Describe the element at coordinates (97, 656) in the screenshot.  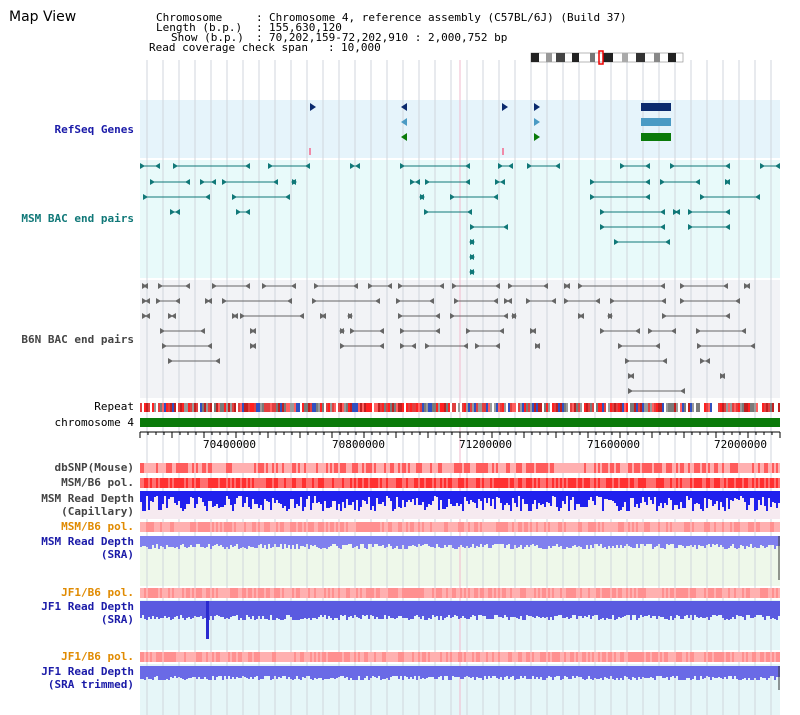
I see `track-label-jf1-b6-pol-2: JF1/B6 pol.` at that location.